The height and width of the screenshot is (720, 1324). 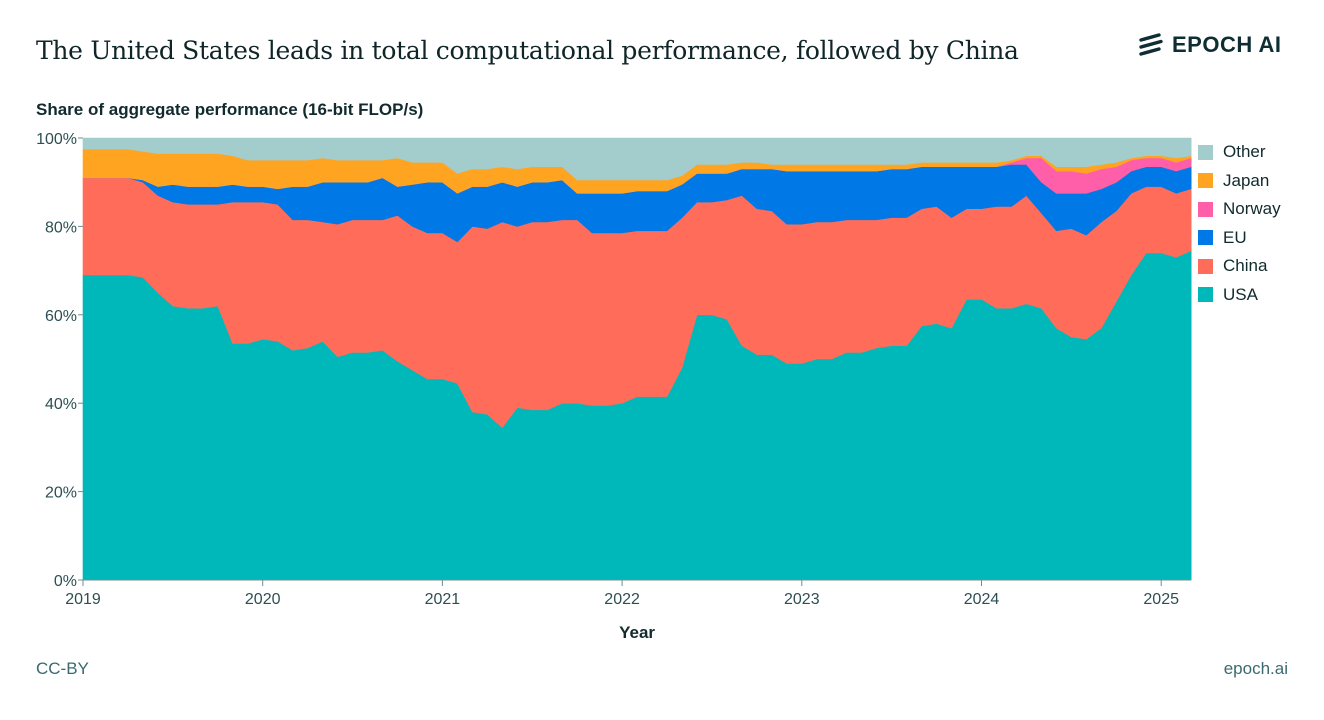 I want to click on site-link: epoch.ai, so click(x=1255, y=668).